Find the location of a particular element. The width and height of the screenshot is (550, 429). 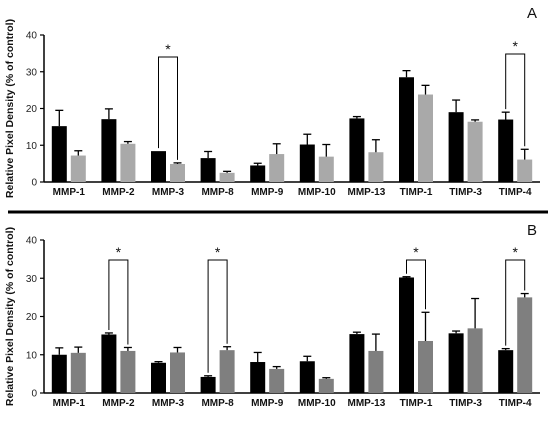

panel-label: B is located at coordinates (532, 230).